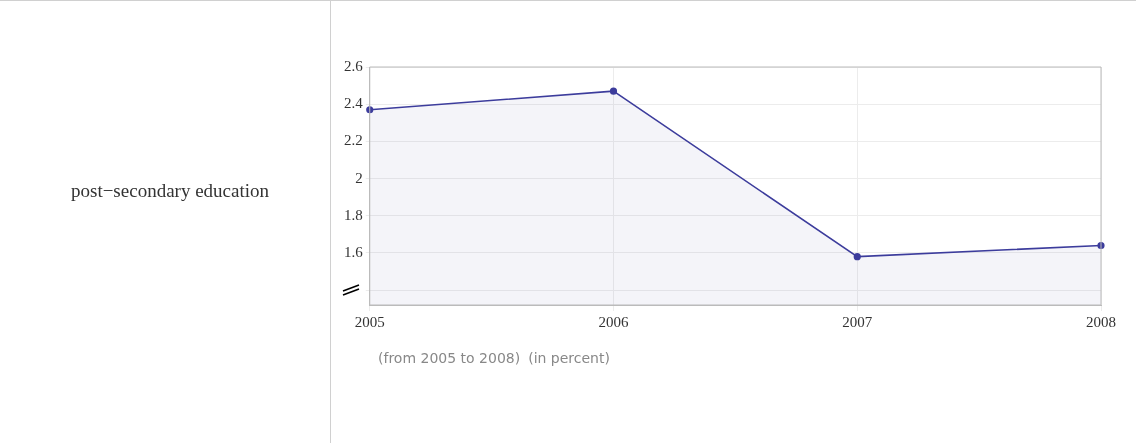 The width and height of the screenshot is (1136, 443). Describe the element at coordinates (353, 140) in the screenshot. I see `y-tick-label: 2.2` at that location.